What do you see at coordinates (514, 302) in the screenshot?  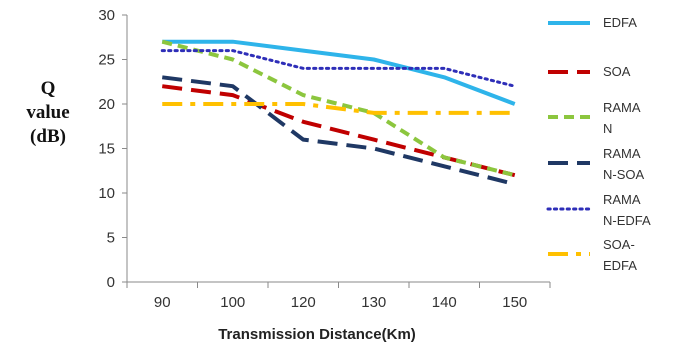 I see `x-tick-label: 150` at bounding box center [514, 302].